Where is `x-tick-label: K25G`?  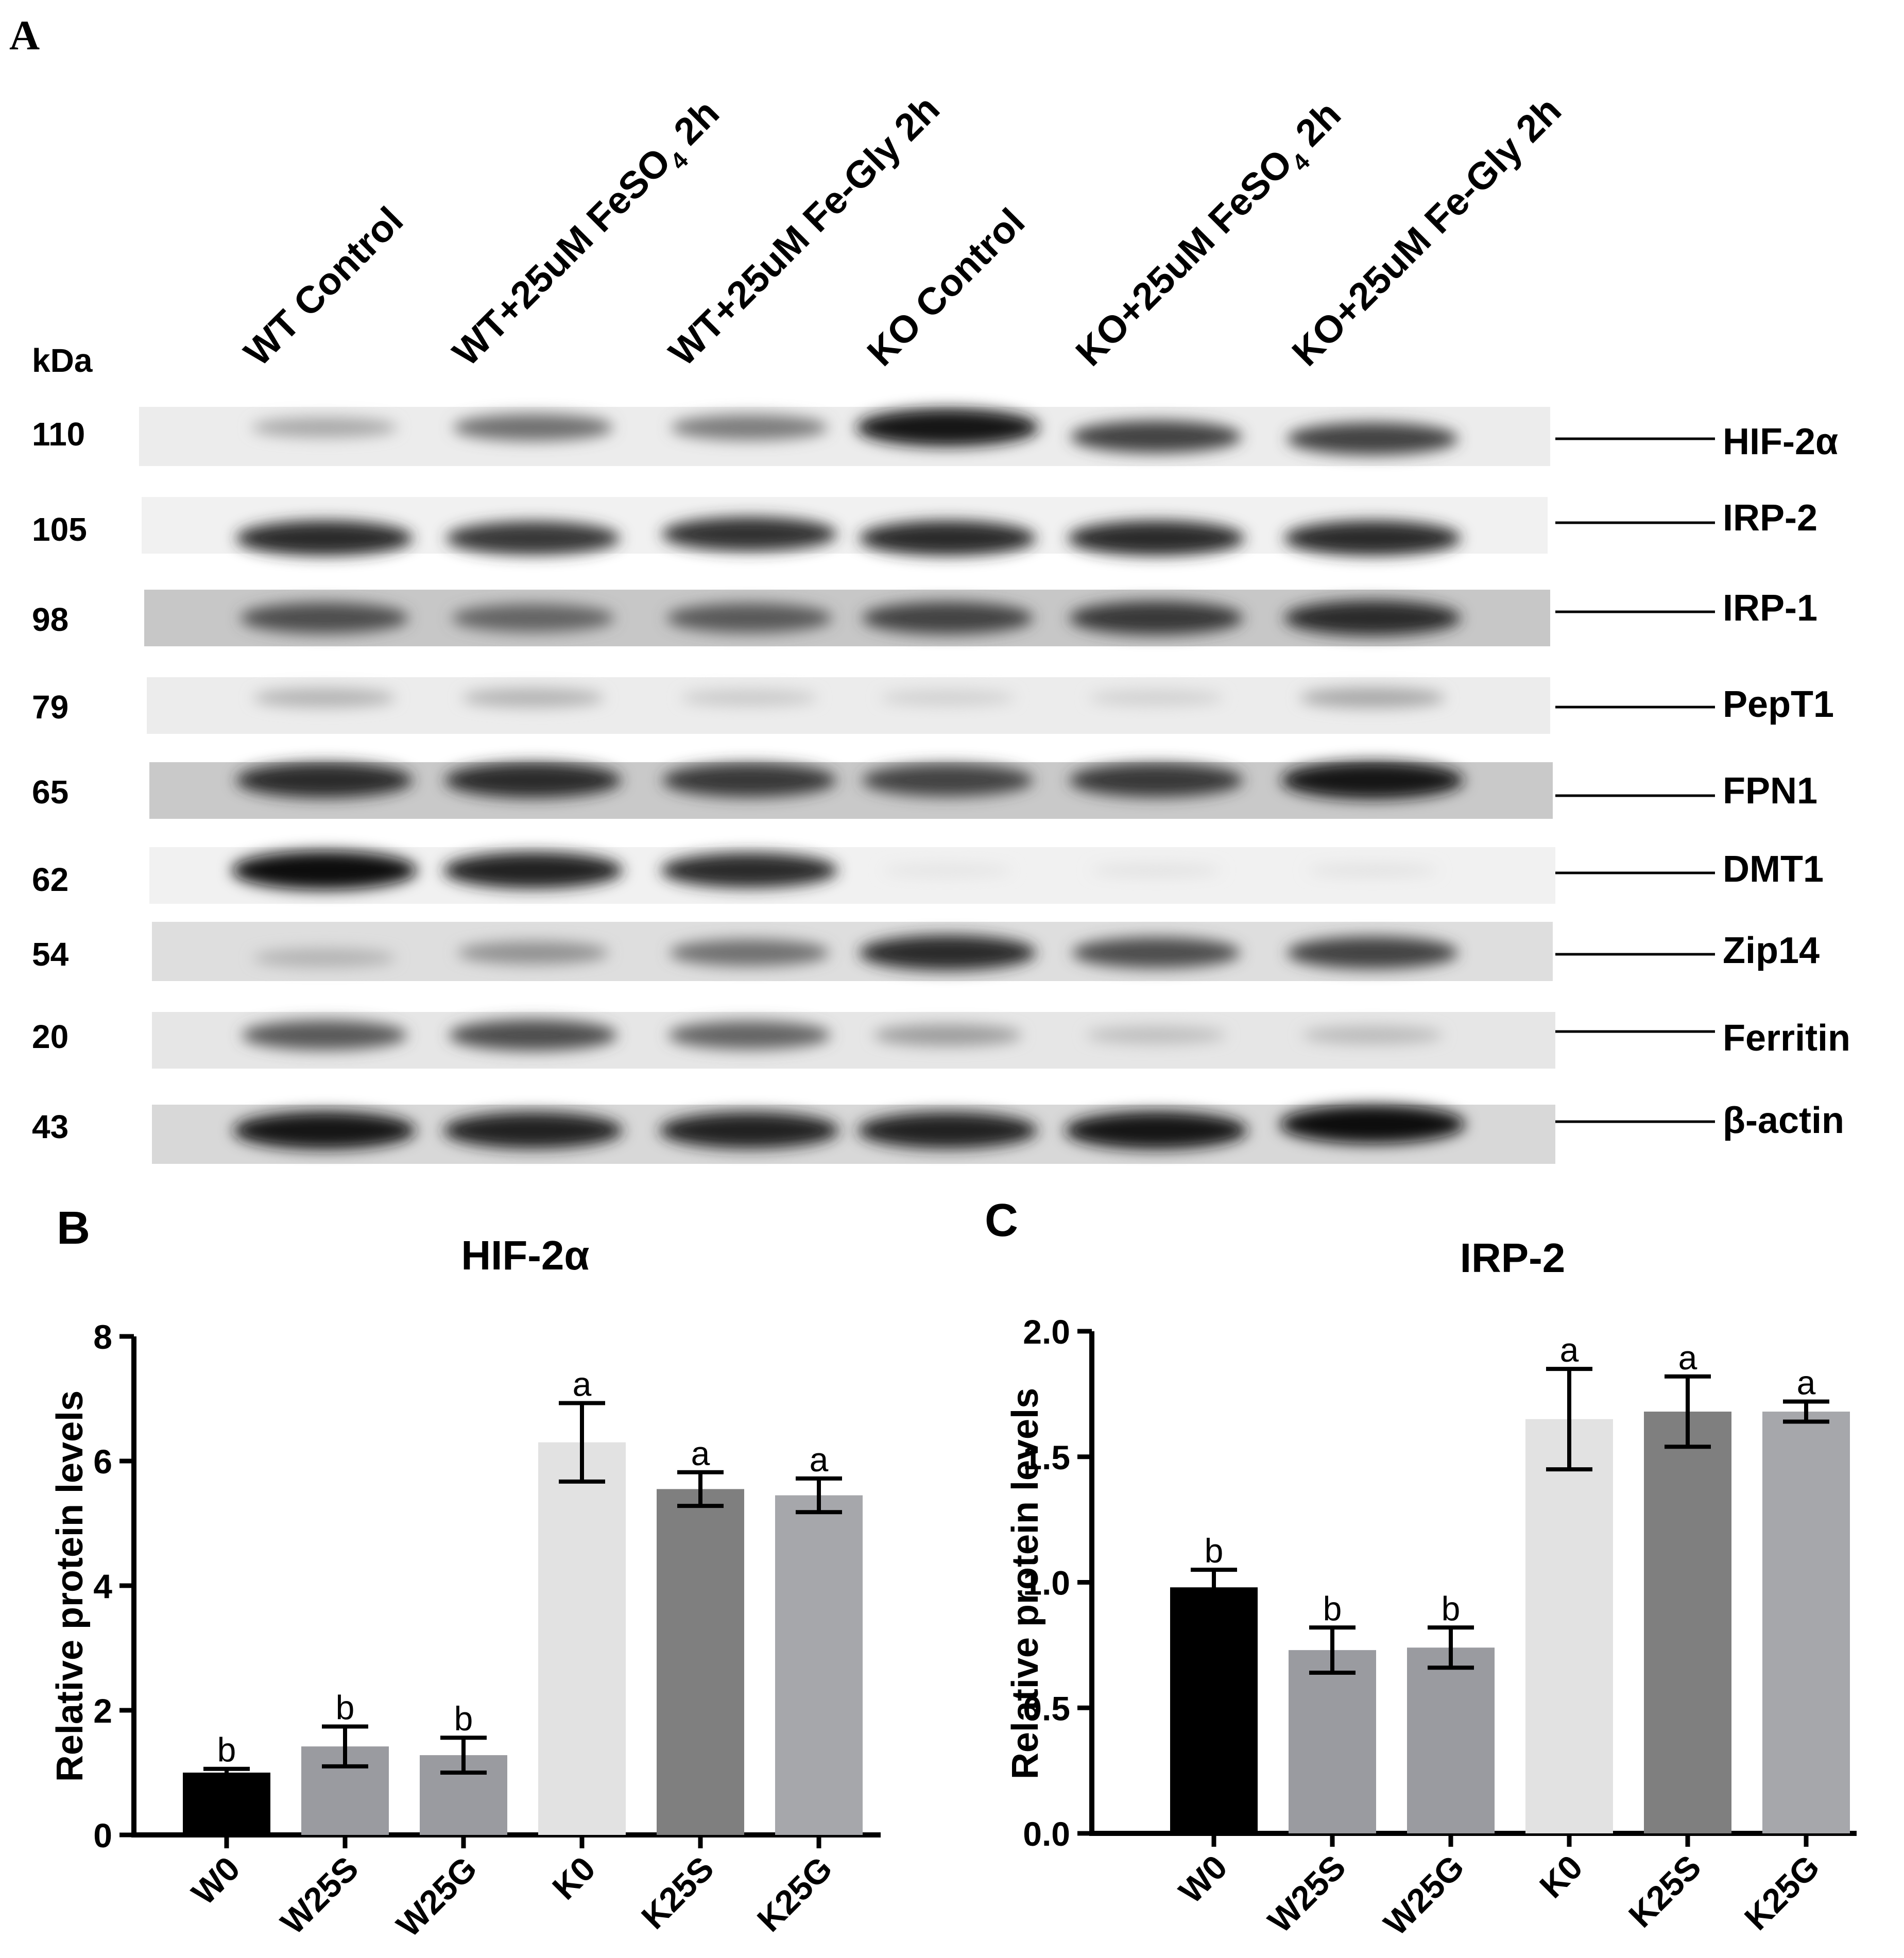 x-tick-label: K25G is located at coordinates (1782, 1892).